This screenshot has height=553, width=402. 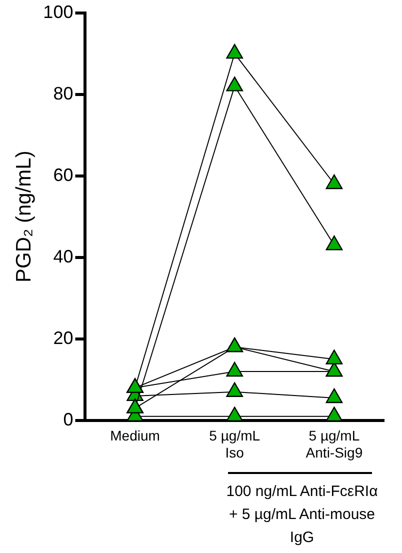 What do you see at coordinates (68, 419) in the screenshot?
I see `y-tick-label: 0` at bounding box center [68, 419].